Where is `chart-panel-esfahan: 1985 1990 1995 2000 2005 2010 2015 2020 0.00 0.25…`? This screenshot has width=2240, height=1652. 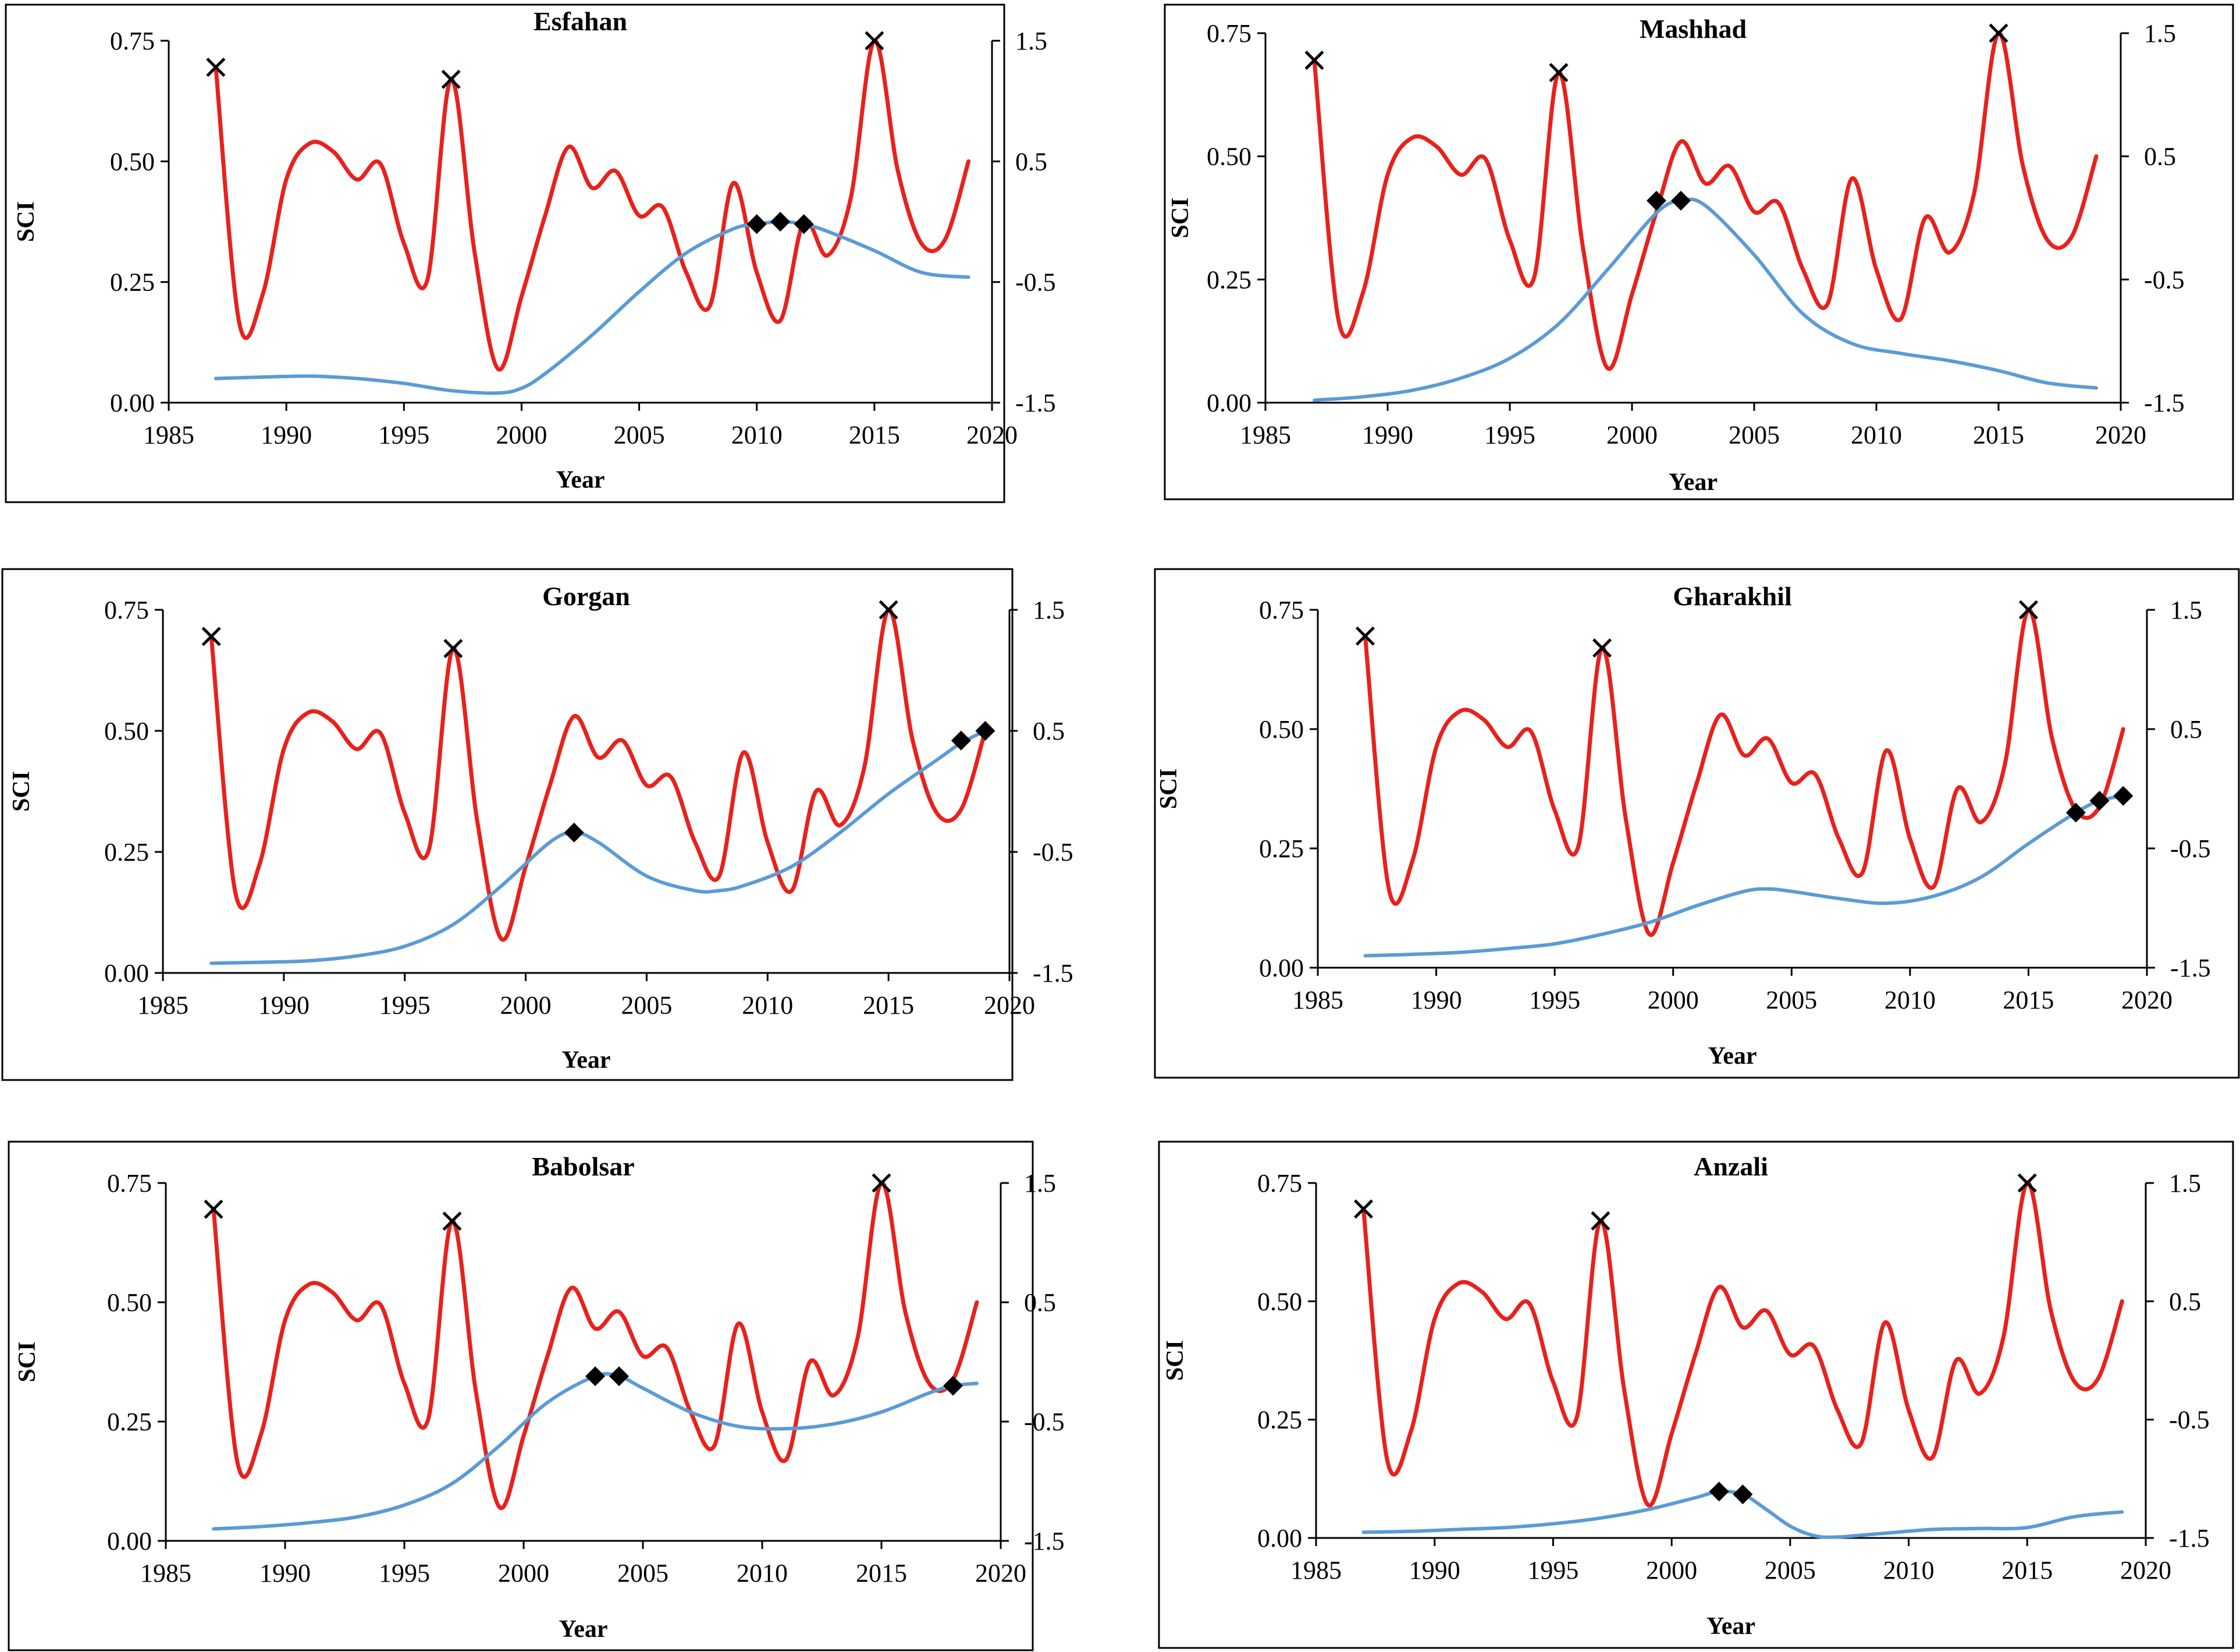 chart-panel-esfahan: 1985 1990 1995 2000 2005 2010 2015 2020 0.00 0.25… is located at coordinates (530, 253).